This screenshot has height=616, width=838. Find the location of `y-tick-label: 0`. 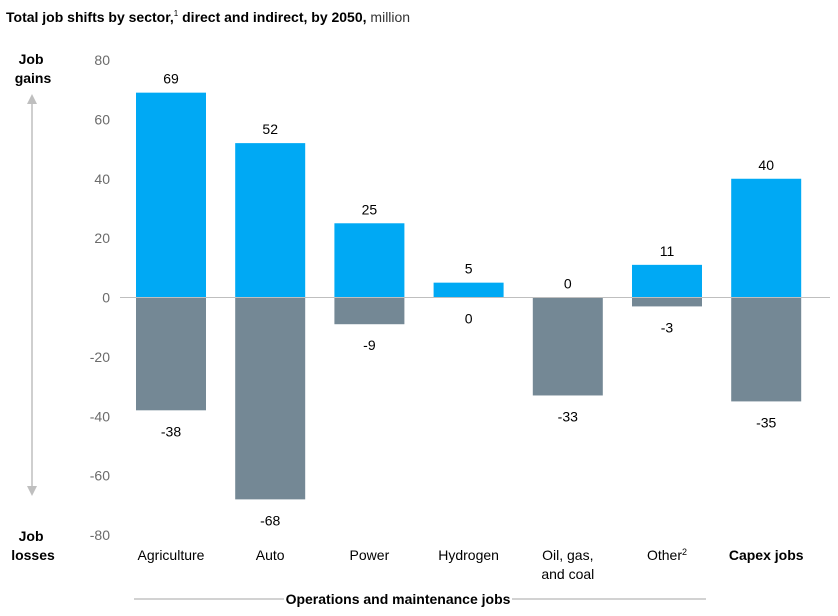

y-tick-label: 0 is located at coordinates (106, 298).